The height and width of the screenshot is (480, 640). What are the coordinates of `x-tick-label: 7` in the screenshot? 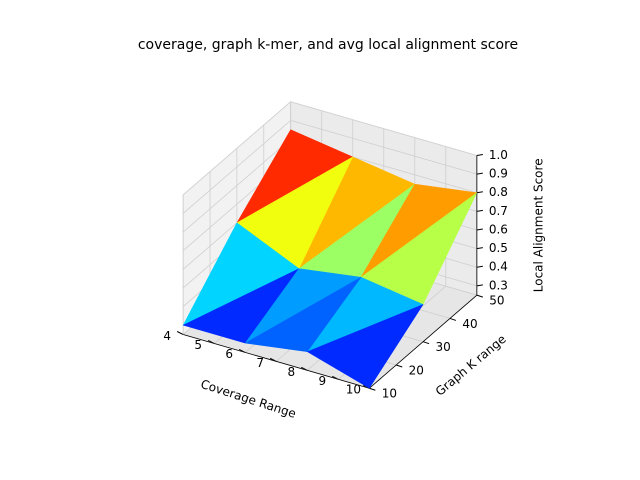 It's located at (260, 363).